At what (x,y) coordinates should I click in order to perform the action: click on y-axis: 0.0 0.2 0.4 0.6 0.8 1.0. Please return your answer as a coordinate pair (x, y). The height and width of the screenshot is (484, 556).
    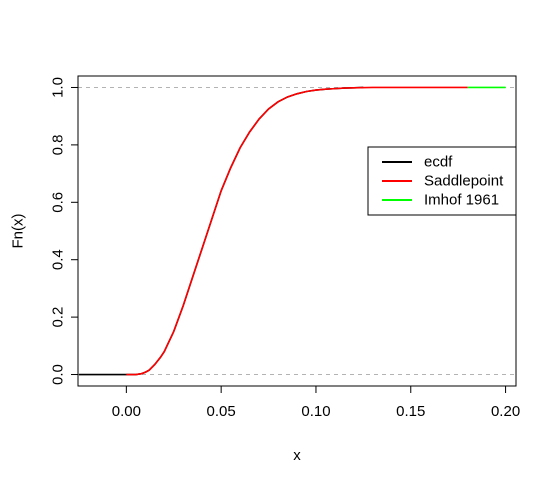
    Looking at the image, I should click on (64, 231).